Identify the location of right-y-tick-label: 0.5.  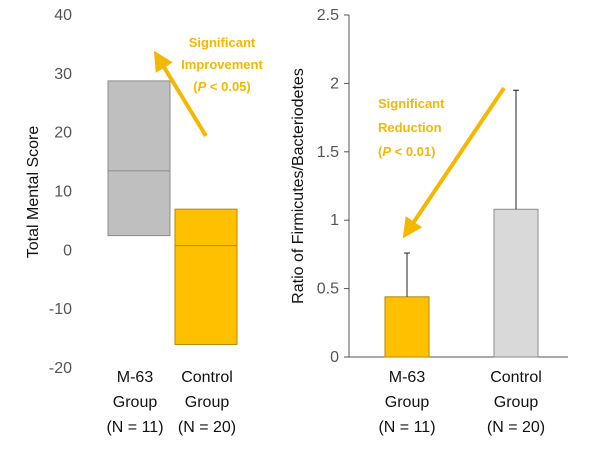
(328, 289).